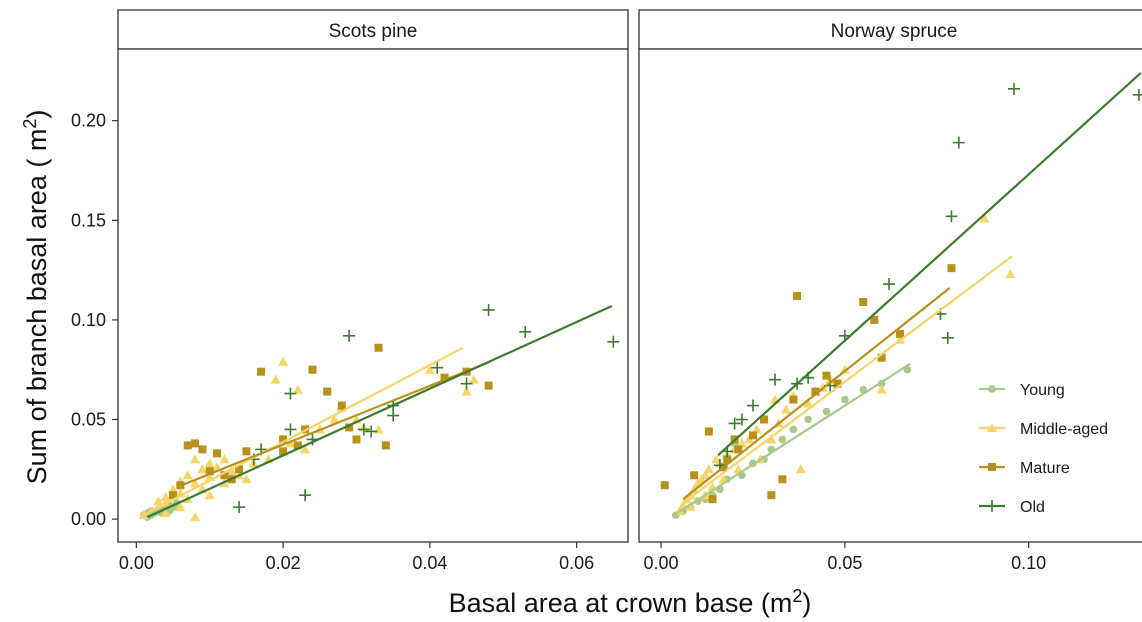 The height and width of the screenshot is (622, 1142). I want to click on legend-label-middle-aged: Middle-aged, so click(1064, 429).